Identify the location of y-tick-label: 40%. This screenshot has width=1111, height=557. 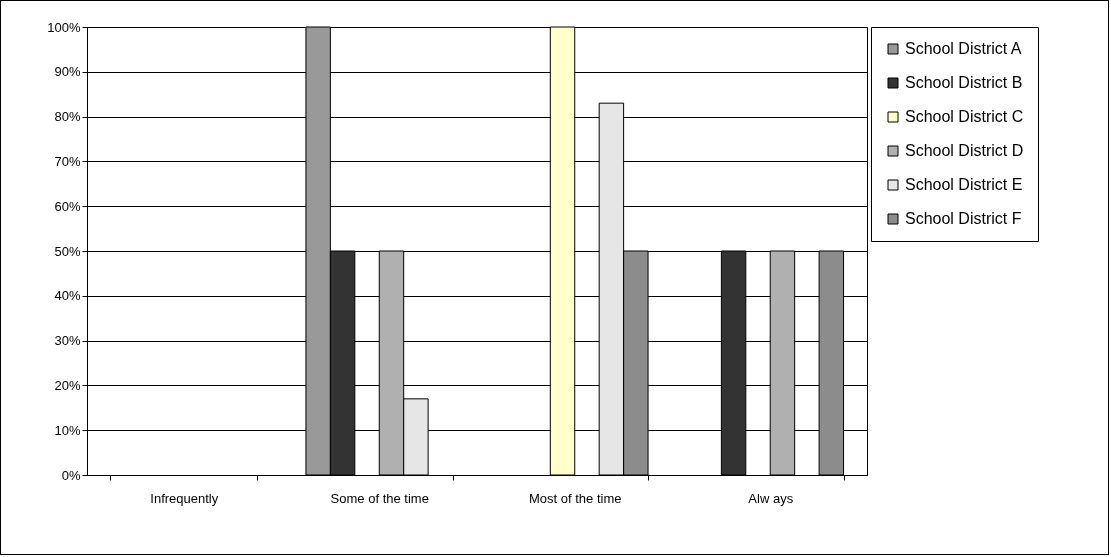
(67, 296).